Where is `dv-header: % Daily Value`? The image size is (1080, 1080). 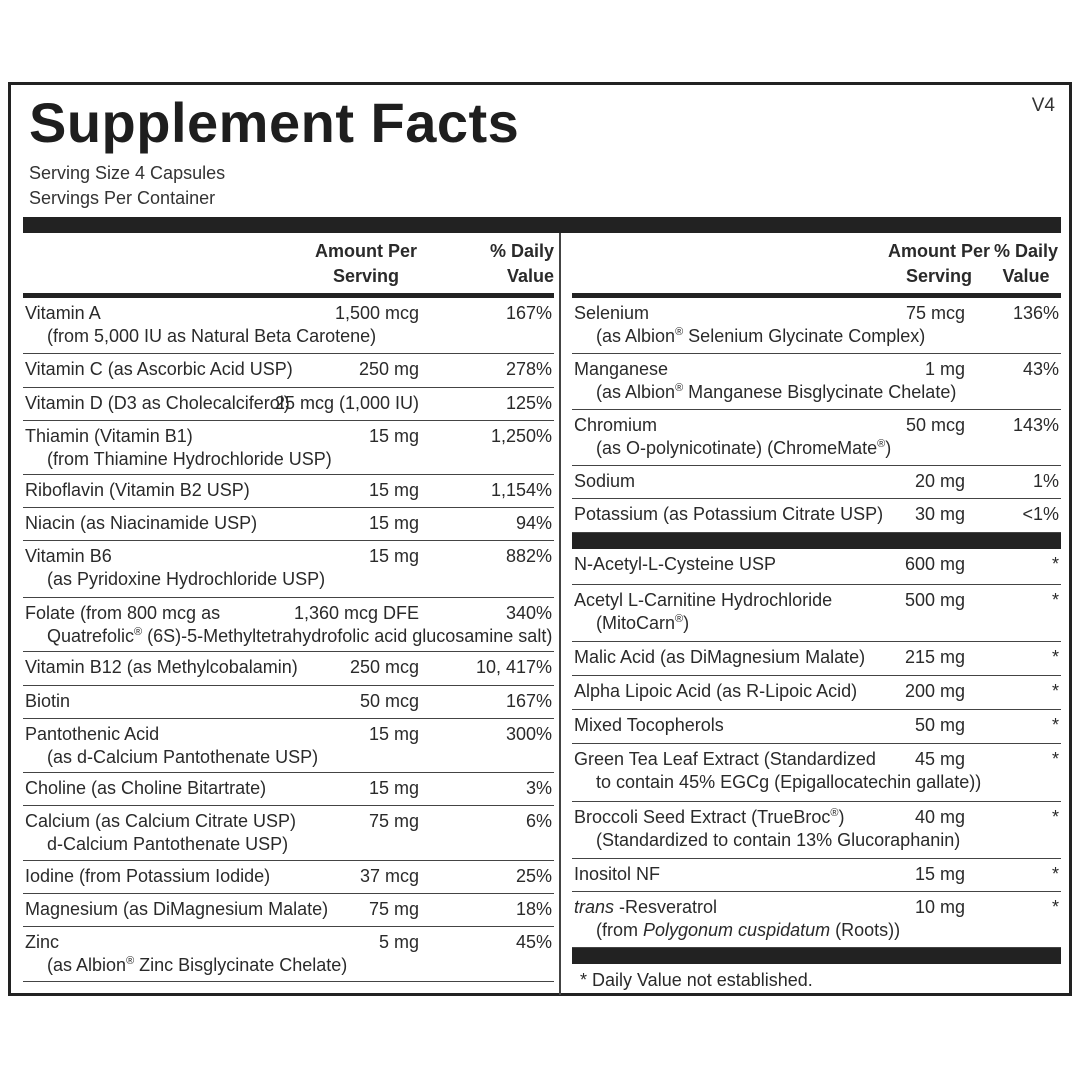 dv-header: % Daily Value is located at coordinates (514, 264).